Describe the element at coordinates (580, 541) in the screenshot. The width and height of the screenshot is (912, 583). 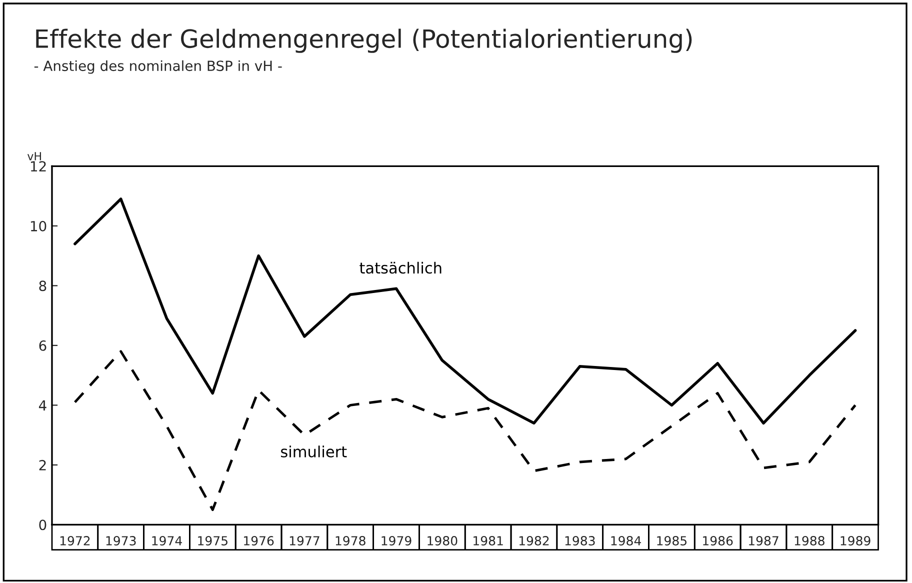
I see `x-tick-label: 1983` at that location.